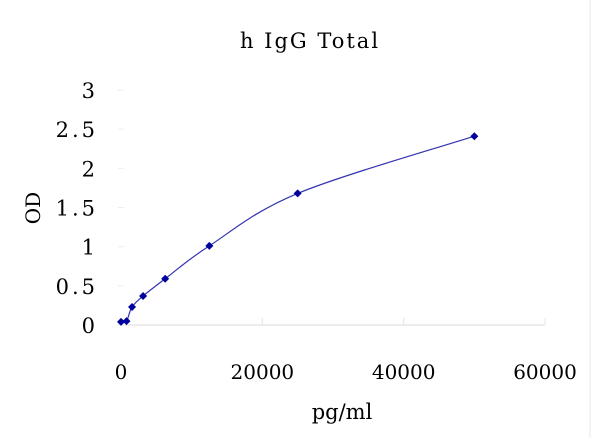 This screenshot has width=600, height=438. Describe the element at coordinates (90, 91) in the screenshot. I see `y-tick-label: 3` at that location.